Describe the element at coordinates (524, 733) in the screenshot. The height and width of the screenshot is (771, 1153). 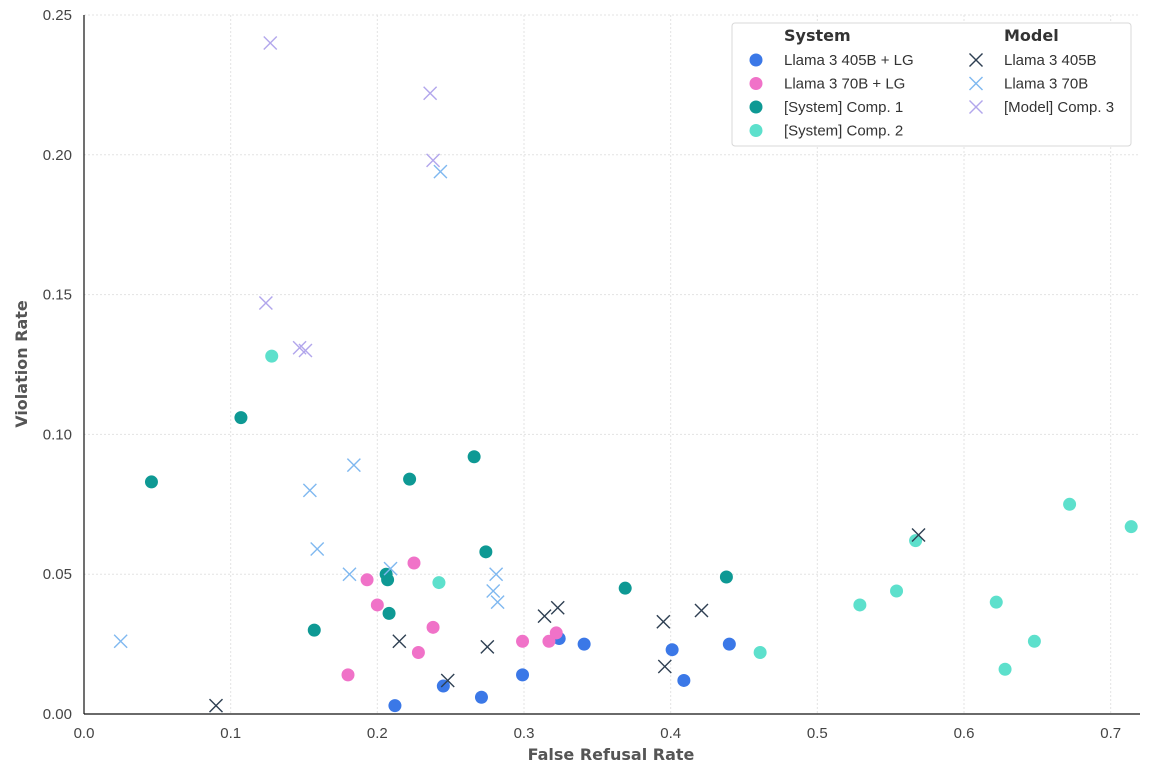
I see `x-tick-label: 0.3` at that location.